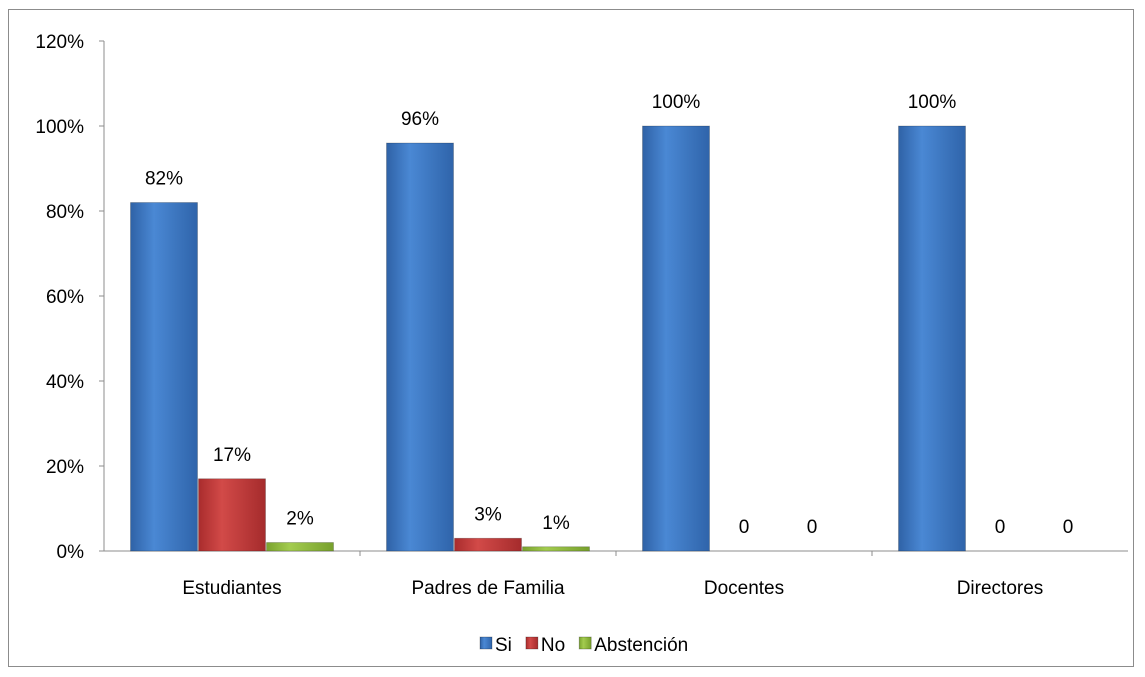 This screenshot has height=677, width=1145. What do you see at coordinates (676, 338) in the screenshot?
I see `bar-si-docentes` at bounding box center [676, 338].